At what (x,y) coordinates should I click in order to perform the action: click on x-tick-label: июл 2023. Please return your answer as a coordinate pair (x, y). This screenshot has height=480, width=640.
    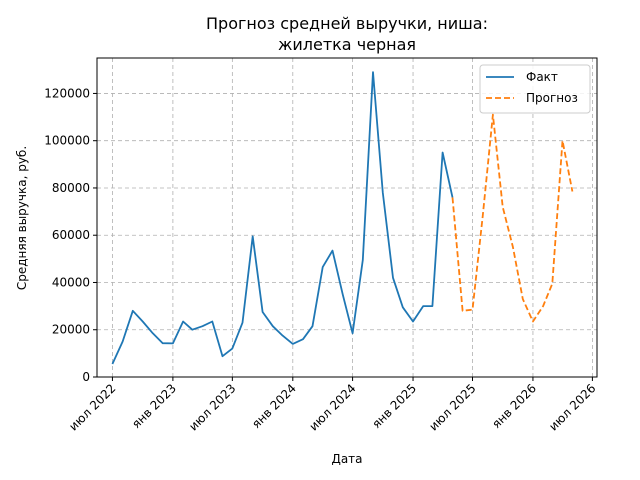
    Looking at the image, I should click on (212, 407).